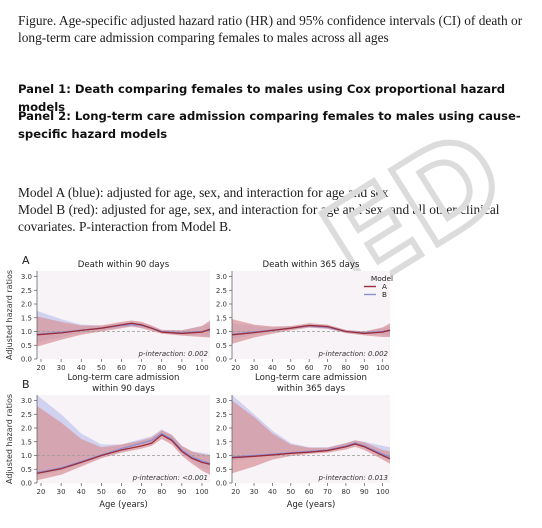  What do you see at coordinates (26, 260) in the screenshot?
I see `row-letter-a: A` at bounding box center [26, 260].